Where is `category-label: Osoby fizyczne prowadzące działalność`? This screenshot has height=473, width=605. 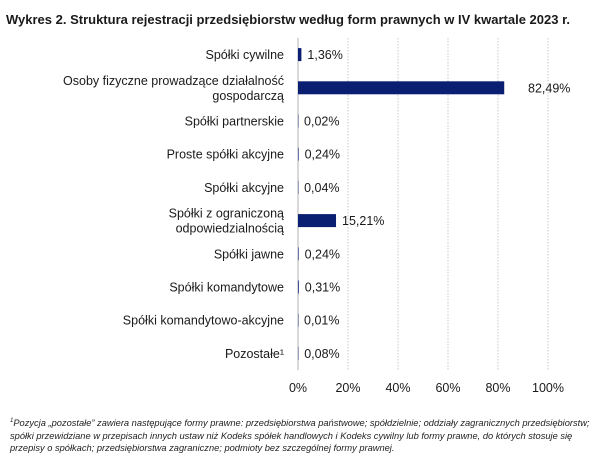 category-label: Osoby fizyczne prowadzące działalność is located at coordinates (173, 81).